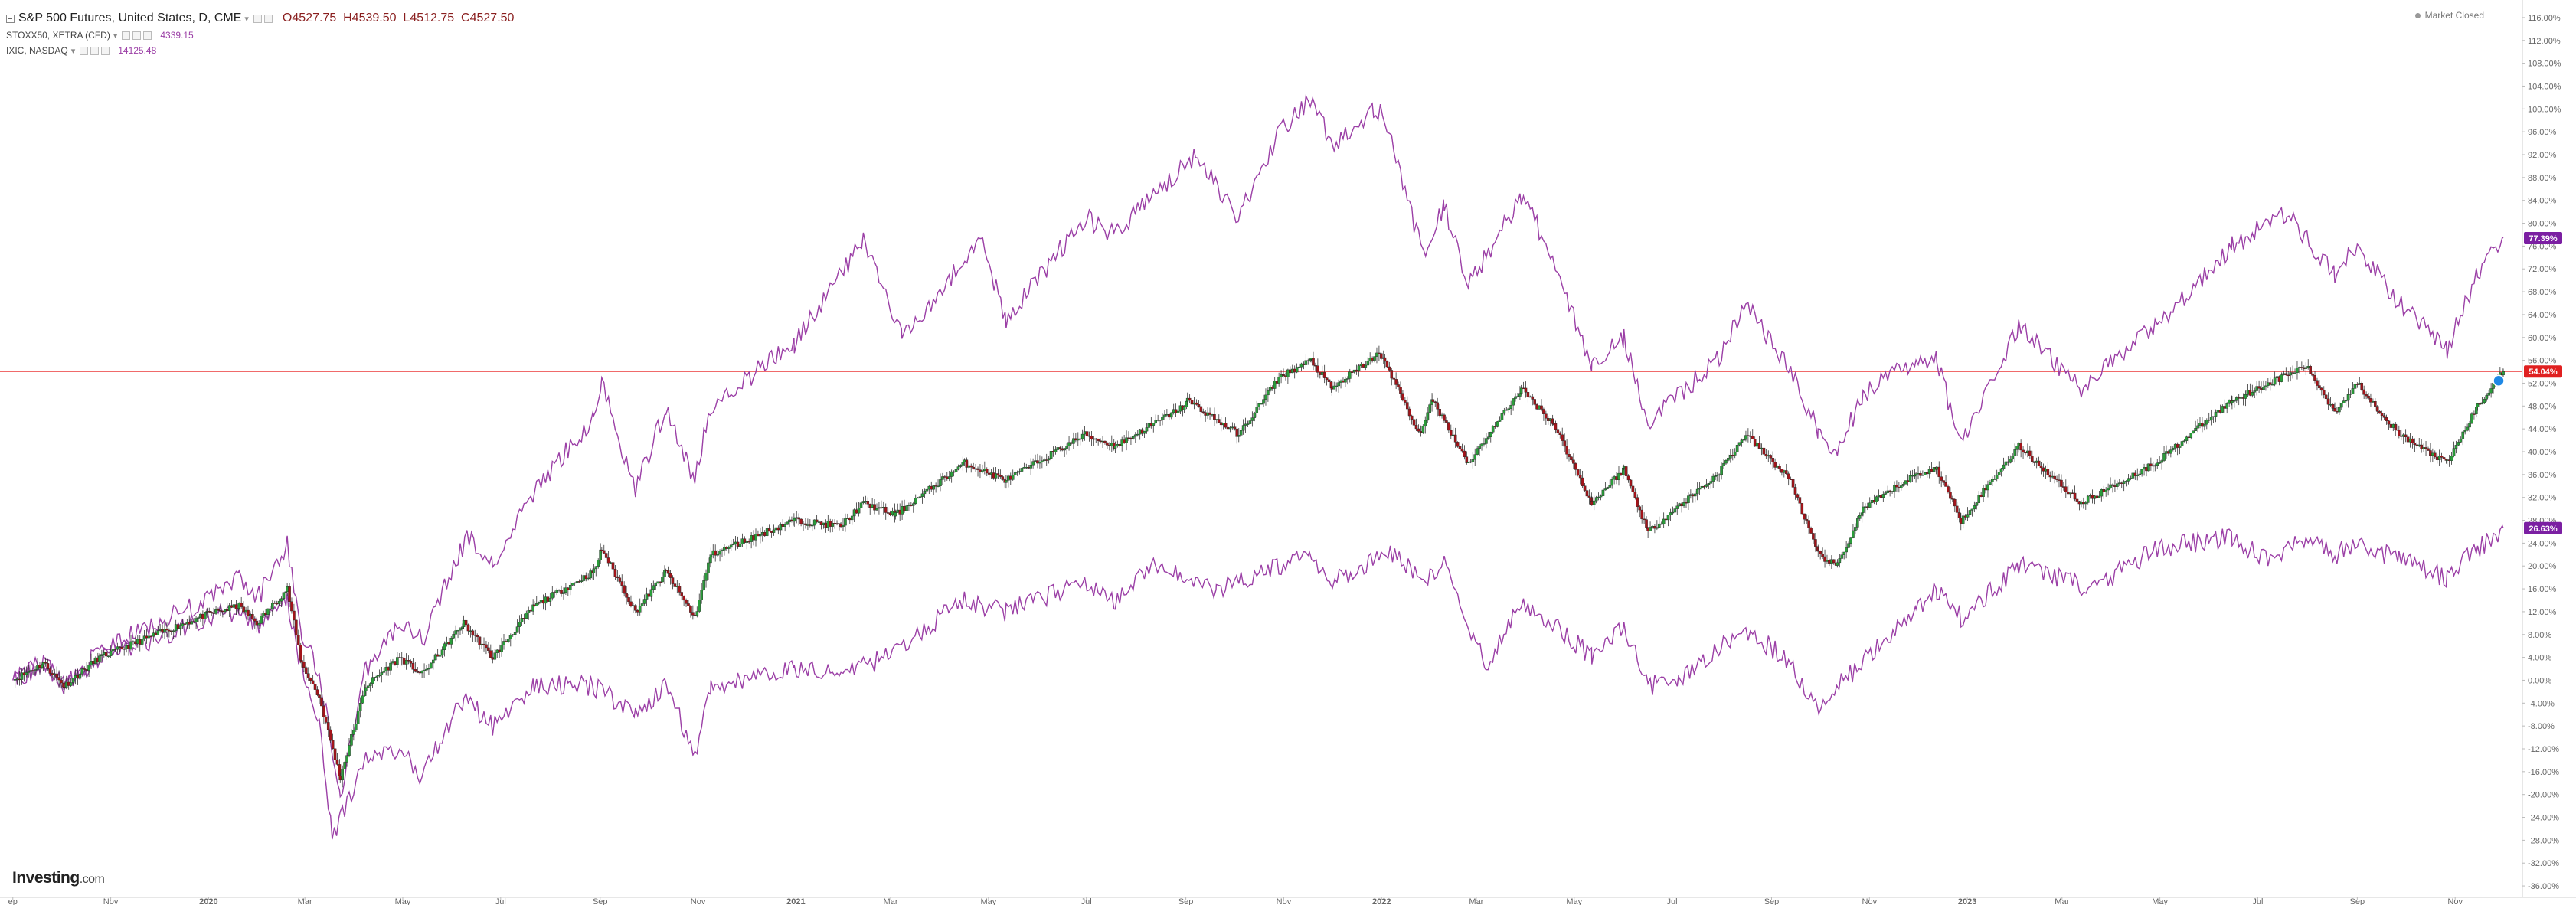 This screenshot has width=2576, height=905. I want to click on y-tick-label: 100.00%, so click(2544, 110).